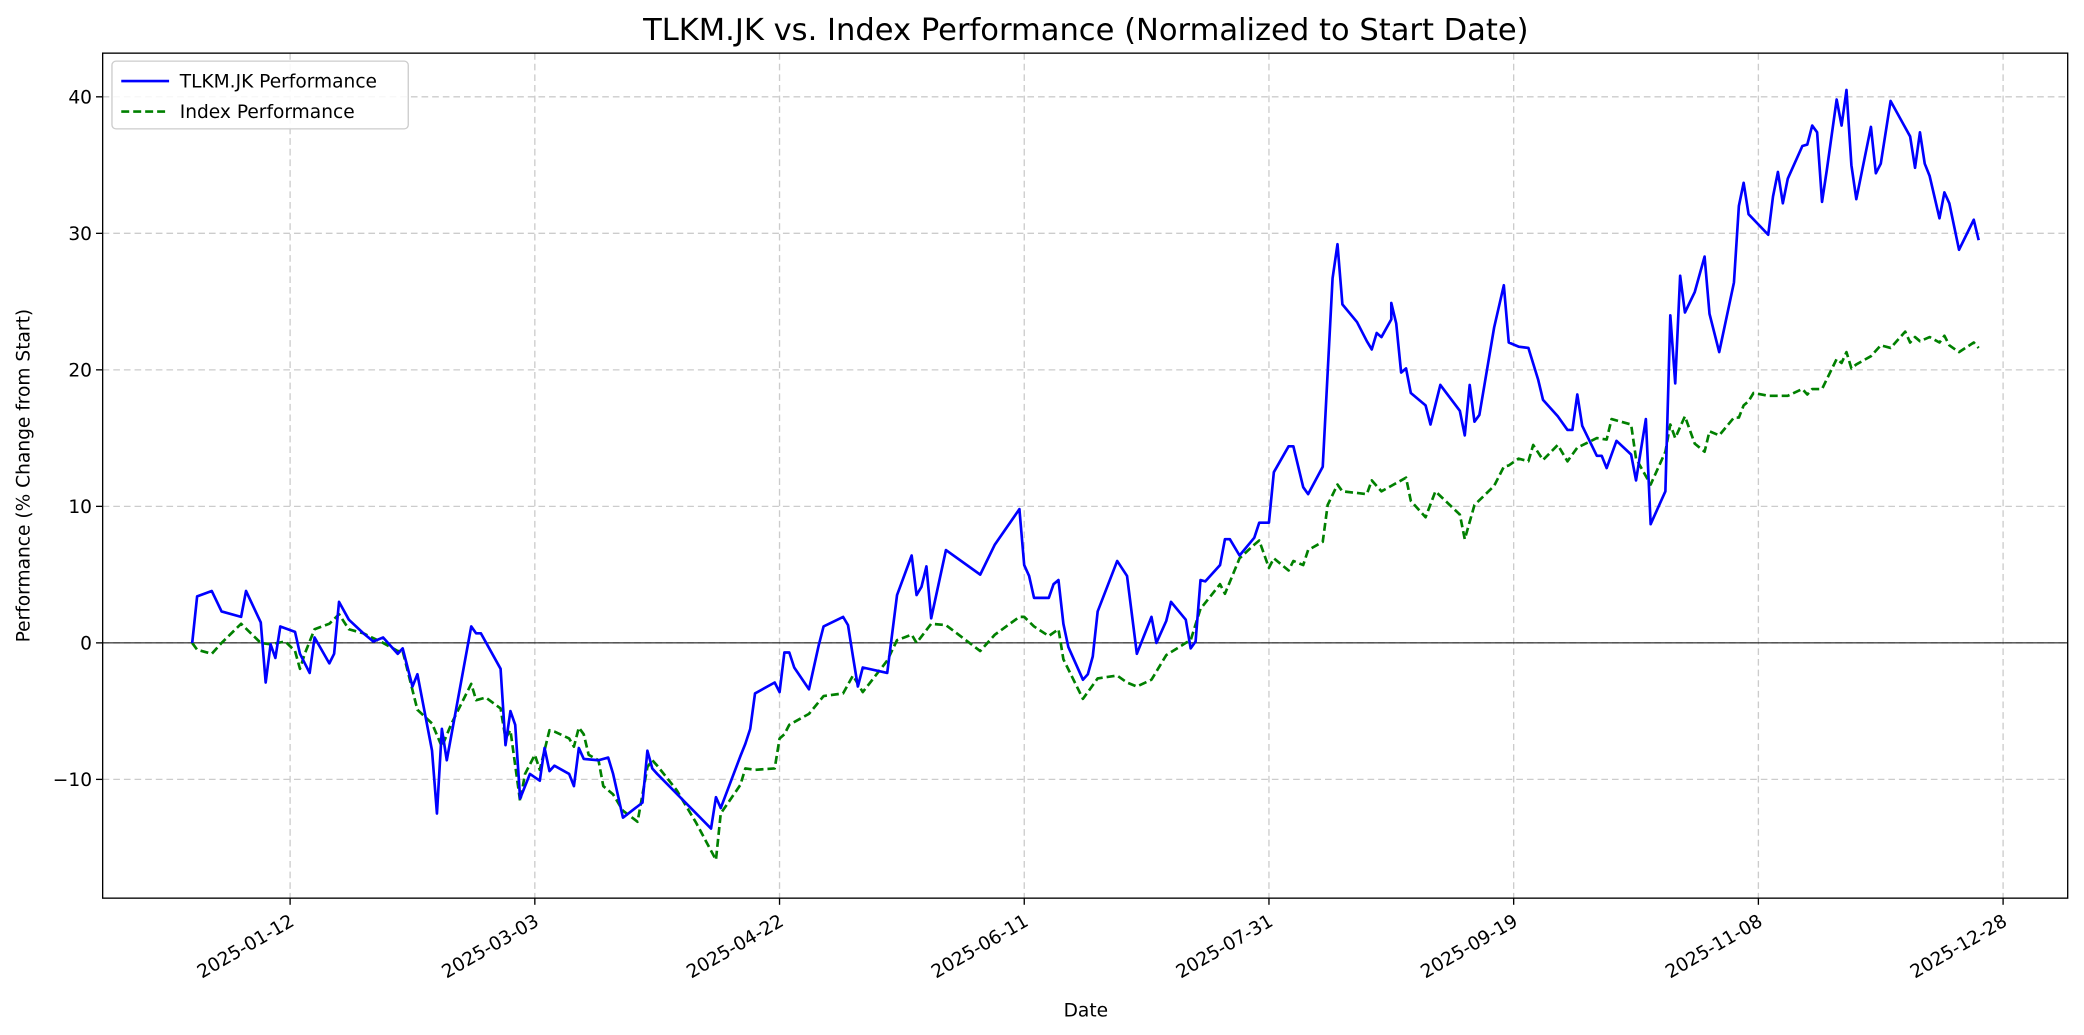  I want to click on legend-box, so click(260, 95).